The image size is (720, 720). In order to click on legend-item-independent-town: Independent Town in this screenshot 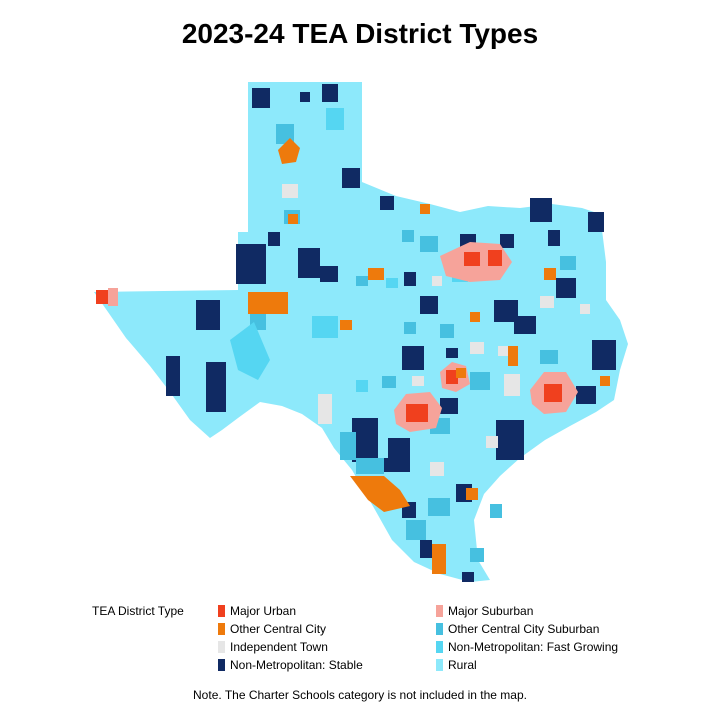, I will do `click(273, 647)`.